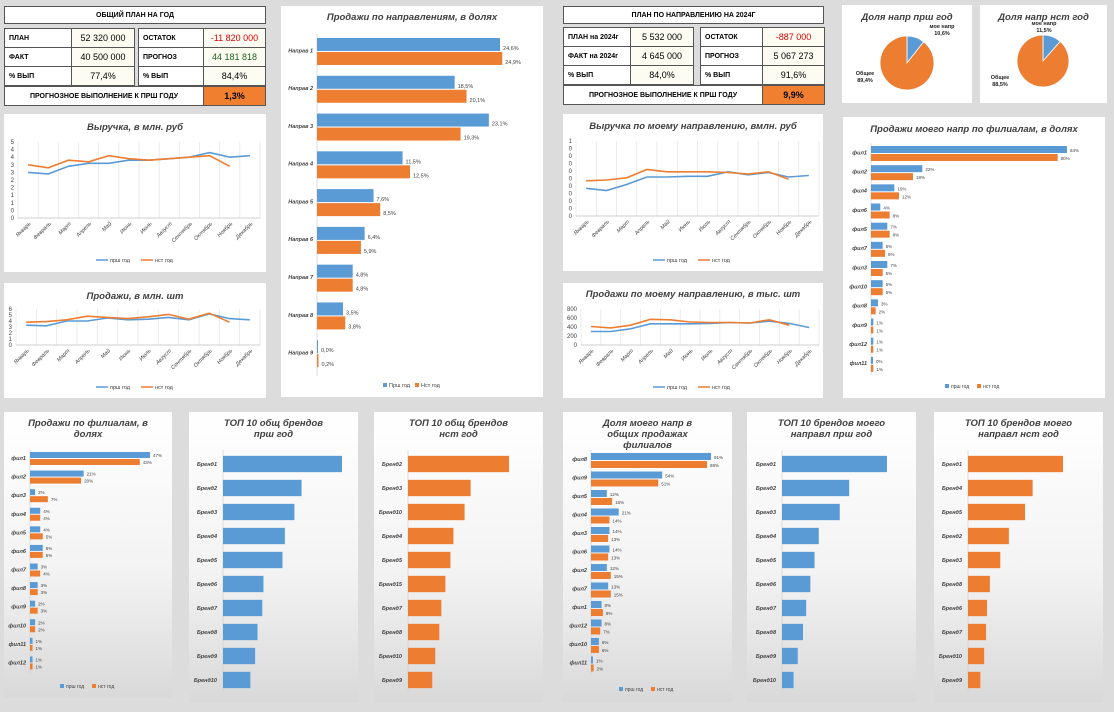  I want to click on data-label: 2%, so click(882, 311).